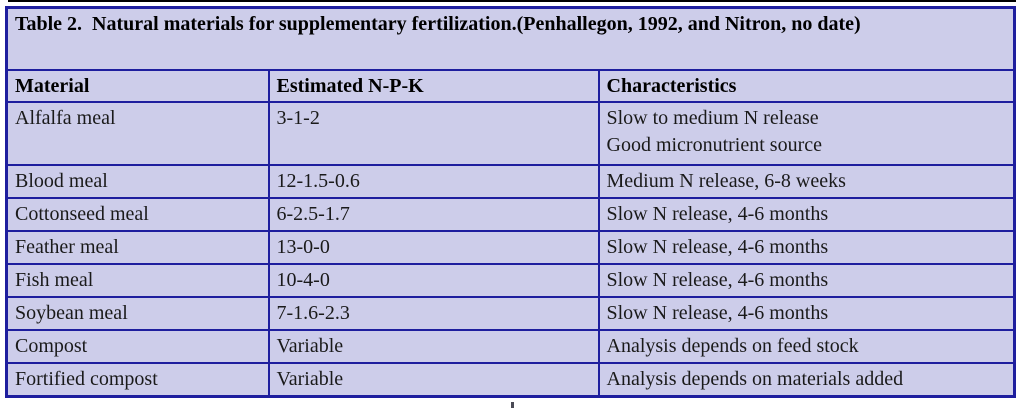  Describe the element at coordinates (433, 313) in the screenshot. I see `npk-cell: 7-1.6-2.3` at that location.